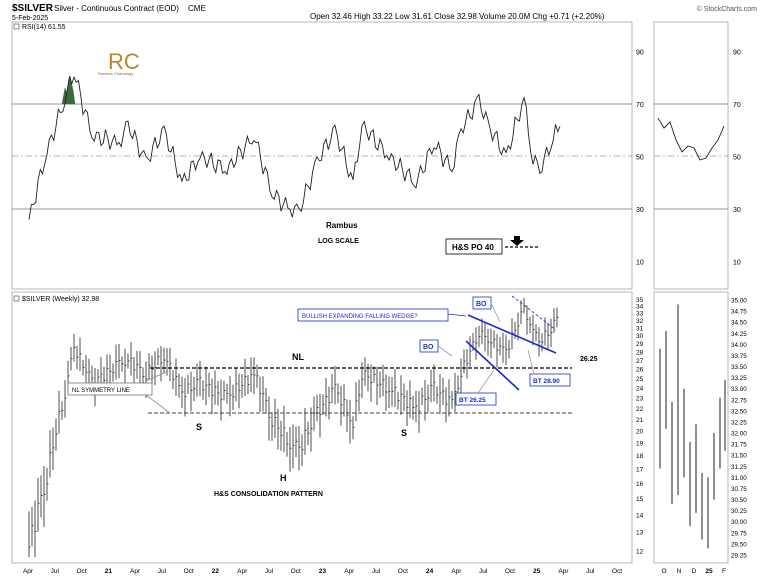 This screenshot has height=582, width=765. Describe the element at coordinates (739, 367) in the screenshot. I see `inset-price-tick-label: 33.50` at that location.